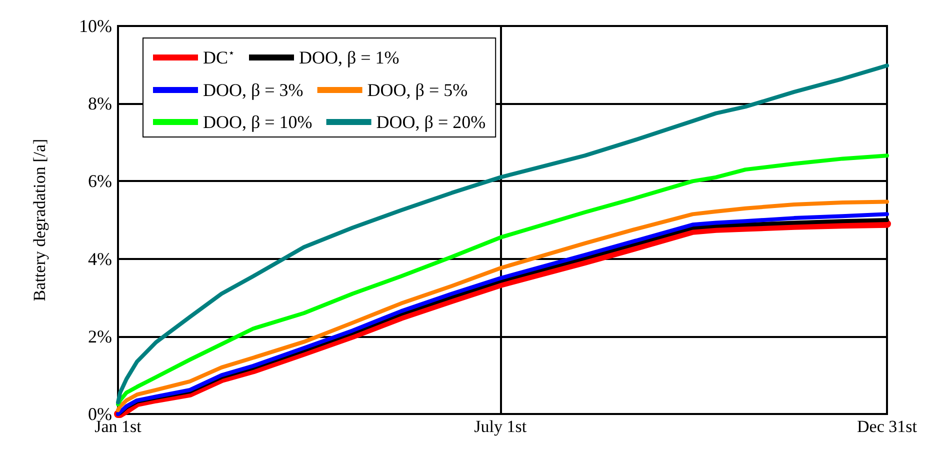 The width and height of the screenshot is (950, 455). What do you see at coordinates (417, 90) in the screenshot?
I see `legend-label: DOO, β = 5%` at bounding box center [417, 90].